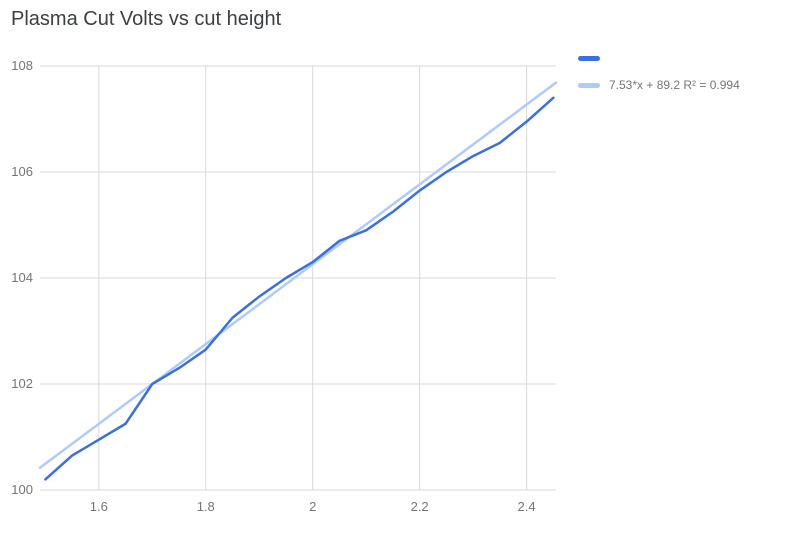 The height and width of the screenshot is (543, 787). Describe the element at coordinates (659, 58) in the screenshot. I see `legend-item-series` at that location.